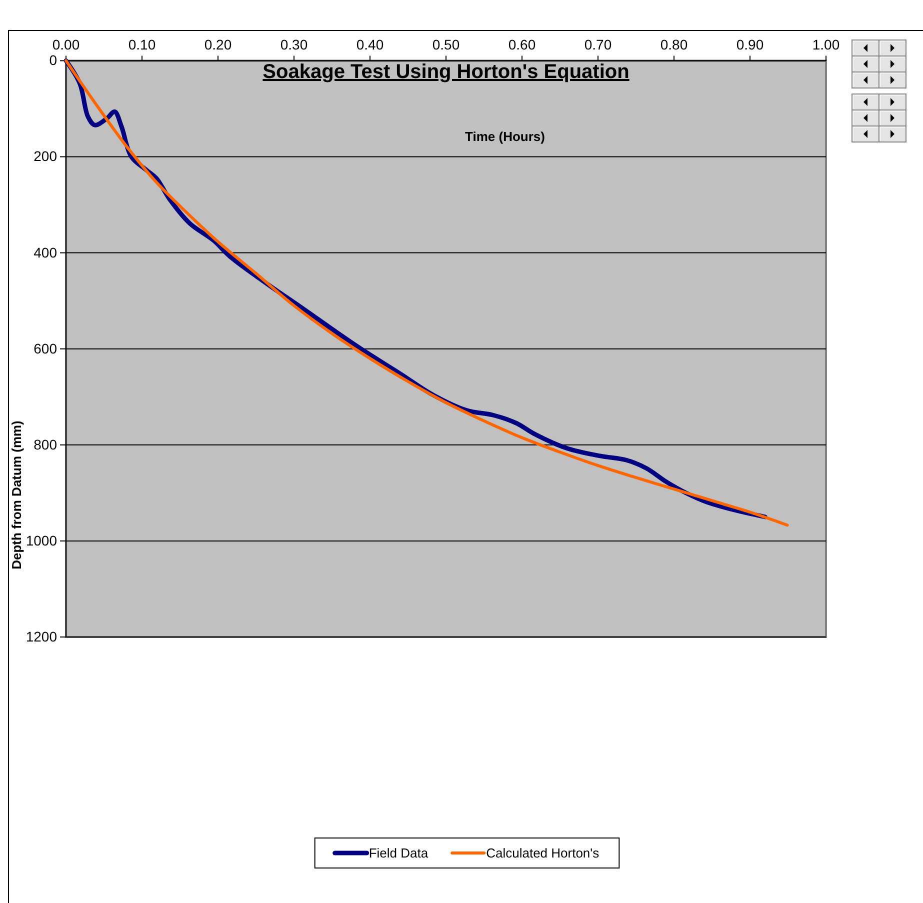  Describe the element at coordinates (750, 44) in the screenshot. I see `x-tick-label: 0.90` at that location.